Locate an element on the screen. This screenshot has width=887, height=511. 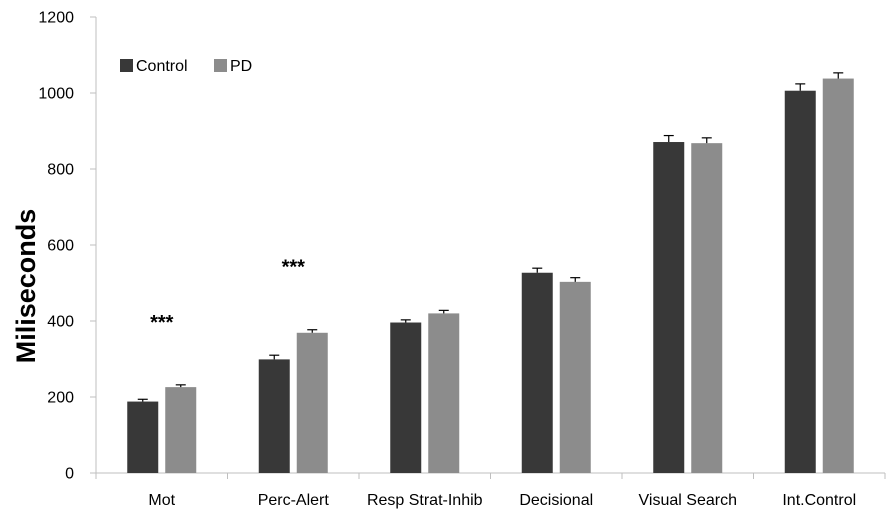
x-tick-label: Decisional is located at coordinates (556, 500).